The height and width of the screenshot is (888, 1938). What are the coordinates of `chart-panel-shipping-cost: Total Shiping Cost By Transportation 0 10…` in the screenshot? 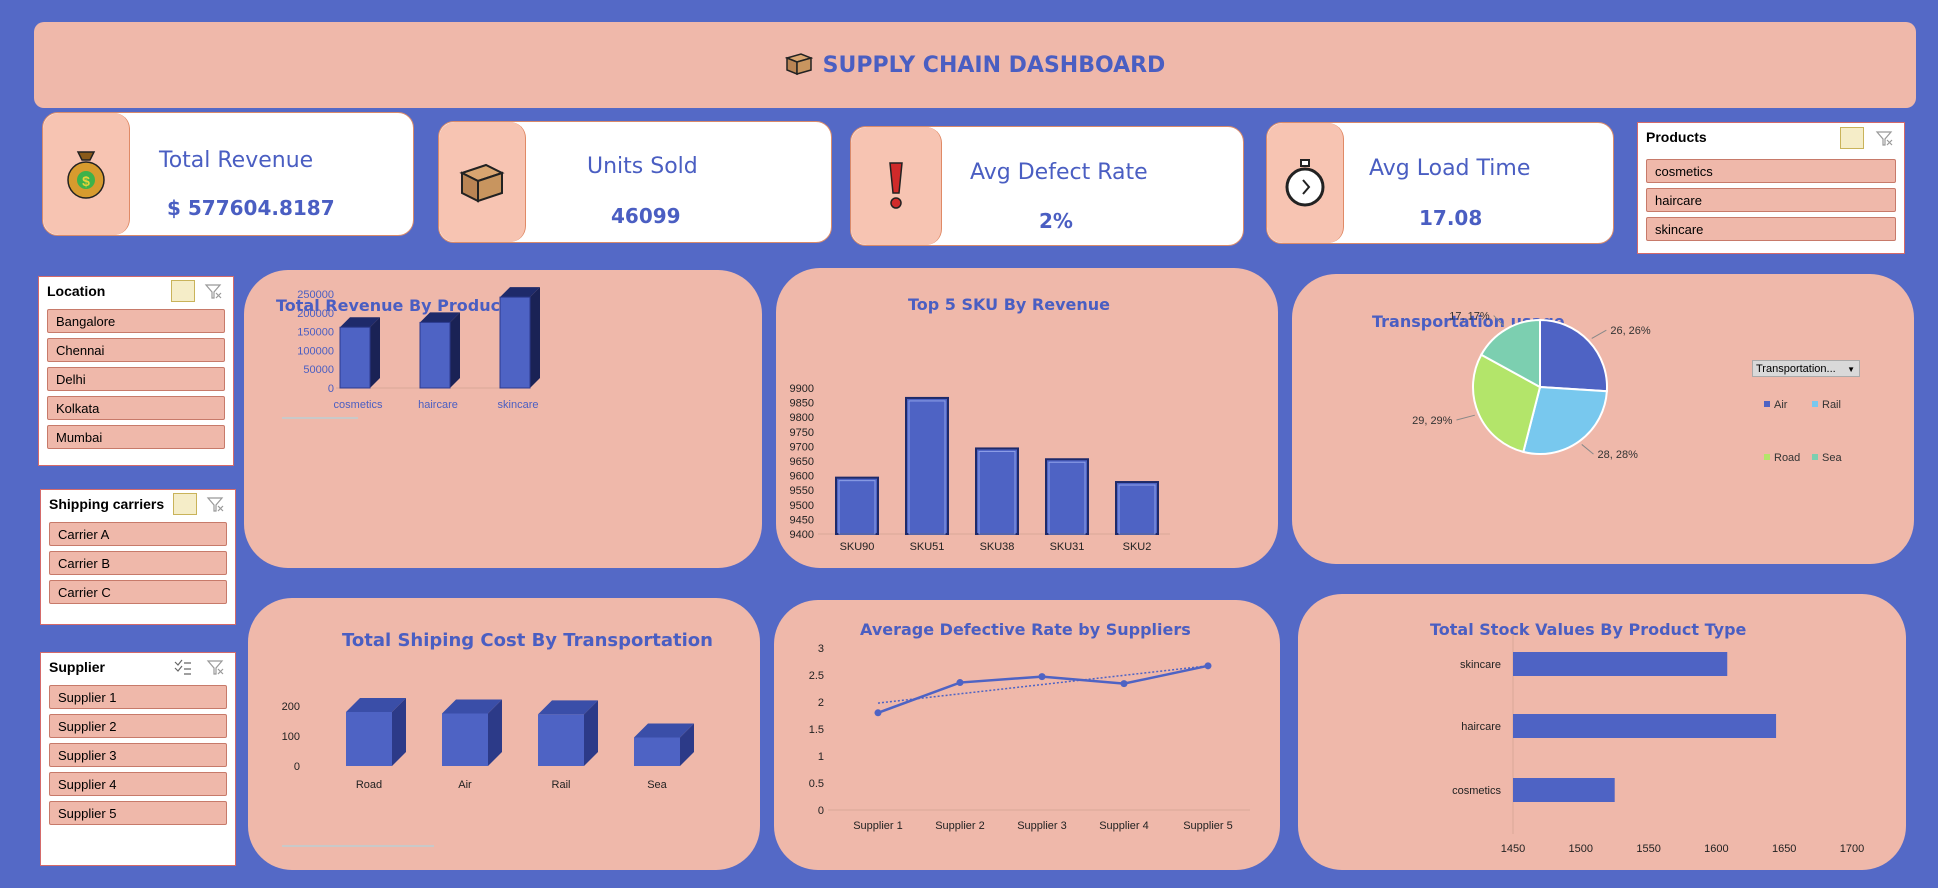 It's located at (504, 734).